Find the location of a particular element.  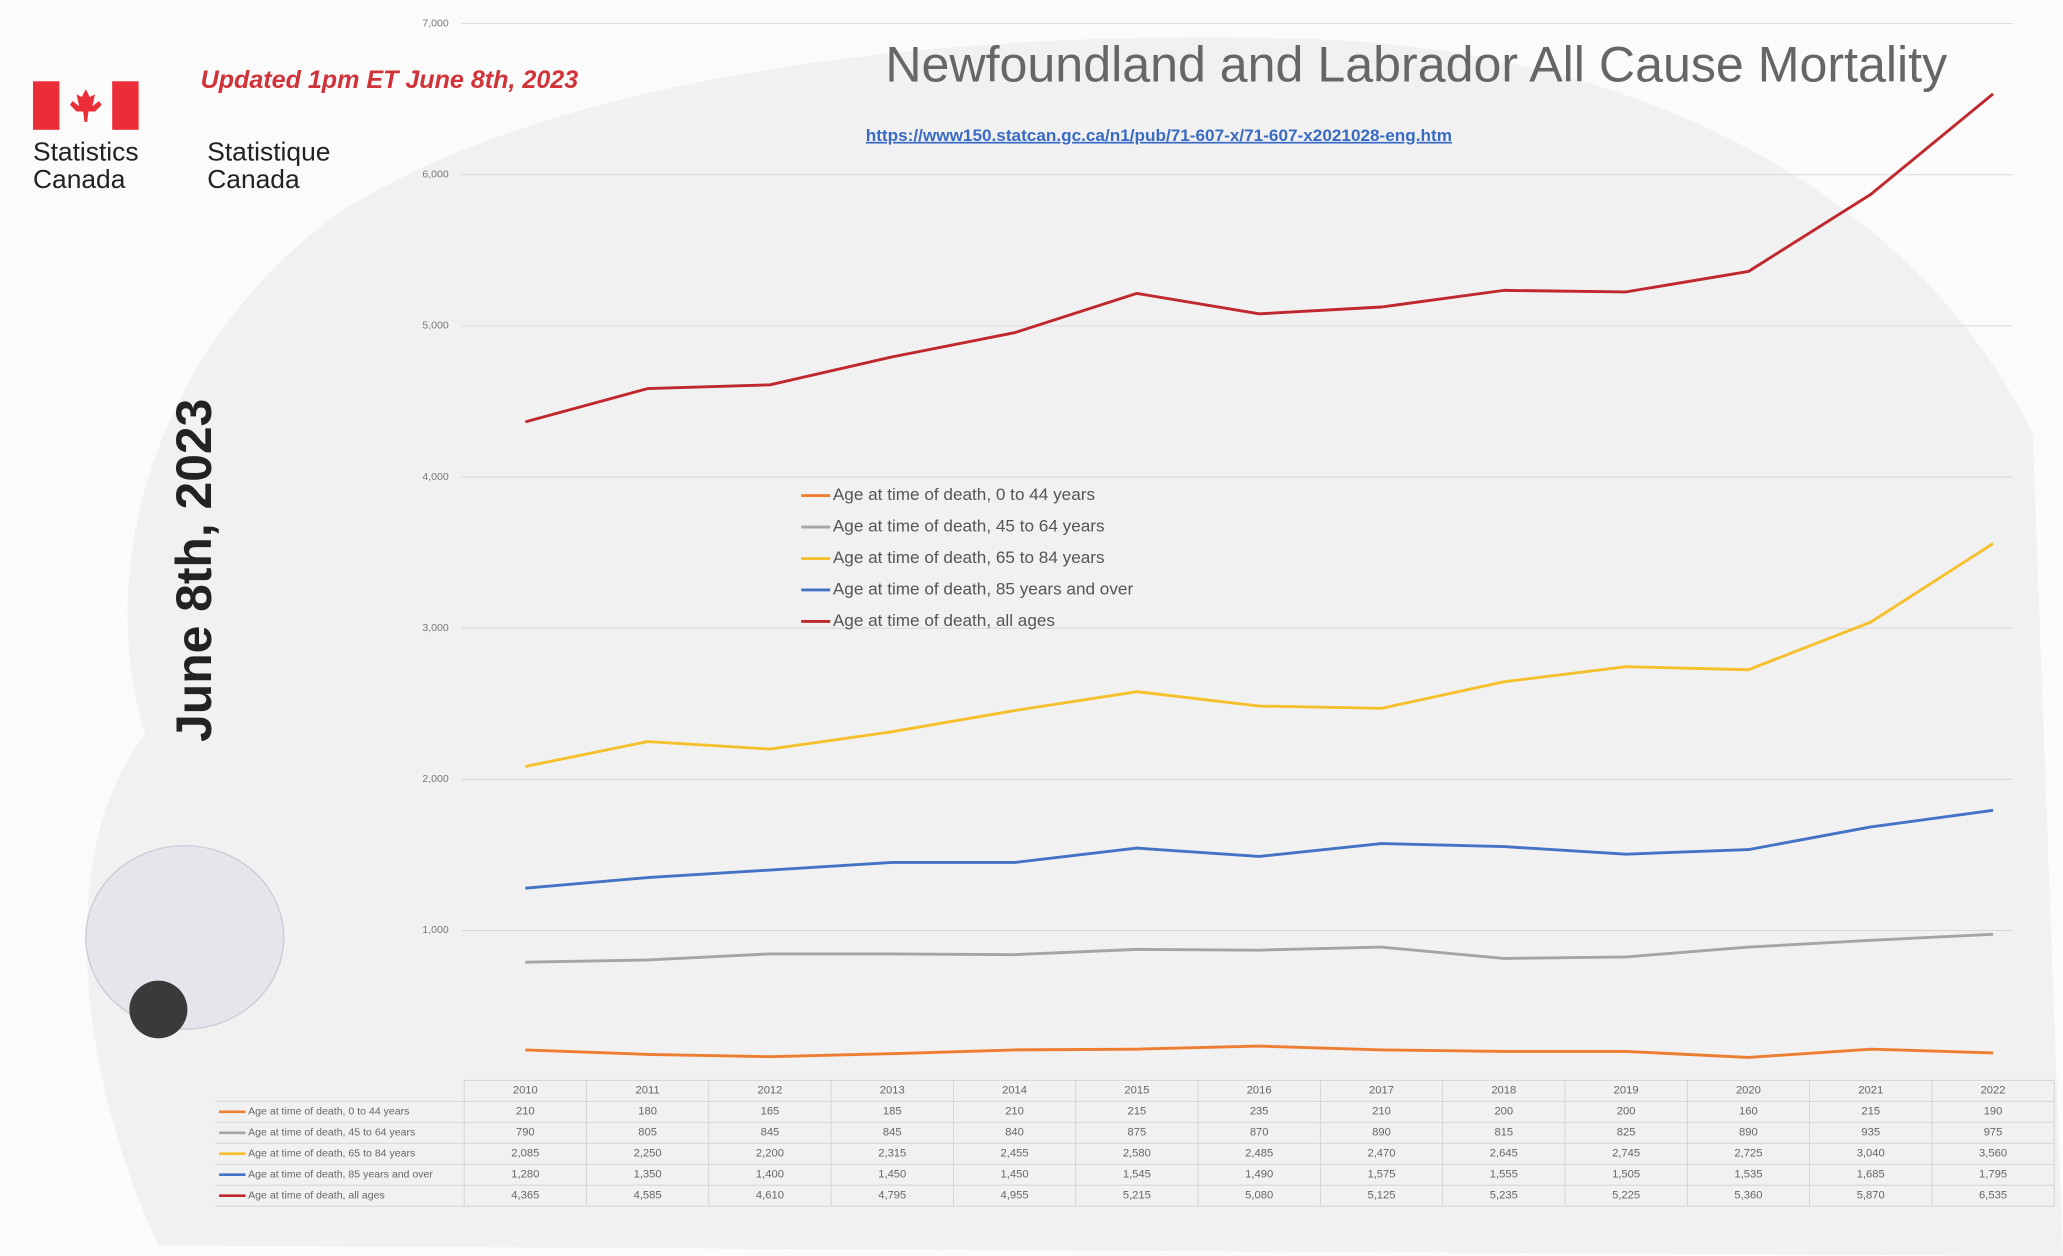

table-row-label: Age at time of death, 65 to 84 years is located at coordinates (331, 1154).